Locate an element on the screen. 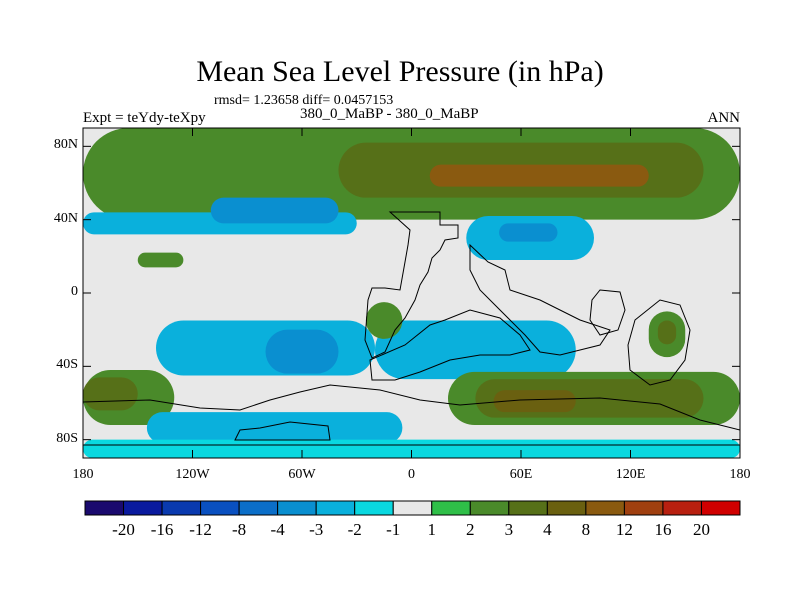  colorbar-label: -16 is located at coordinates (162, 529).